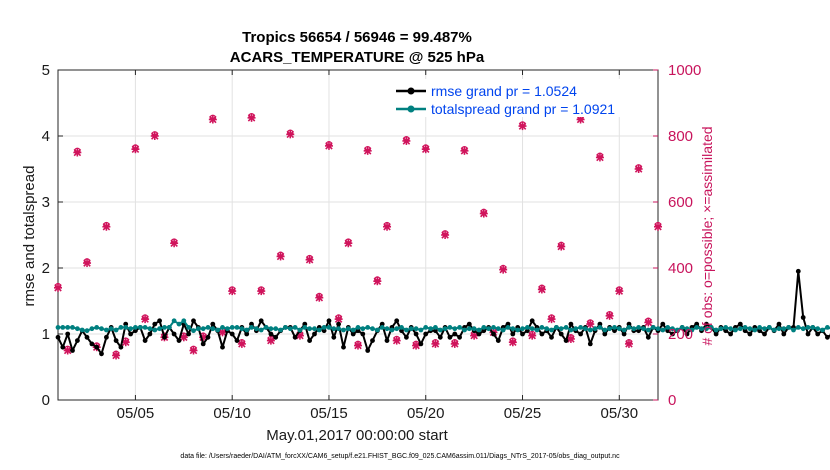  Describe the element at coordinates (426, 413) in the screenshot. I see `x-tick-label: 05/20` at that location.